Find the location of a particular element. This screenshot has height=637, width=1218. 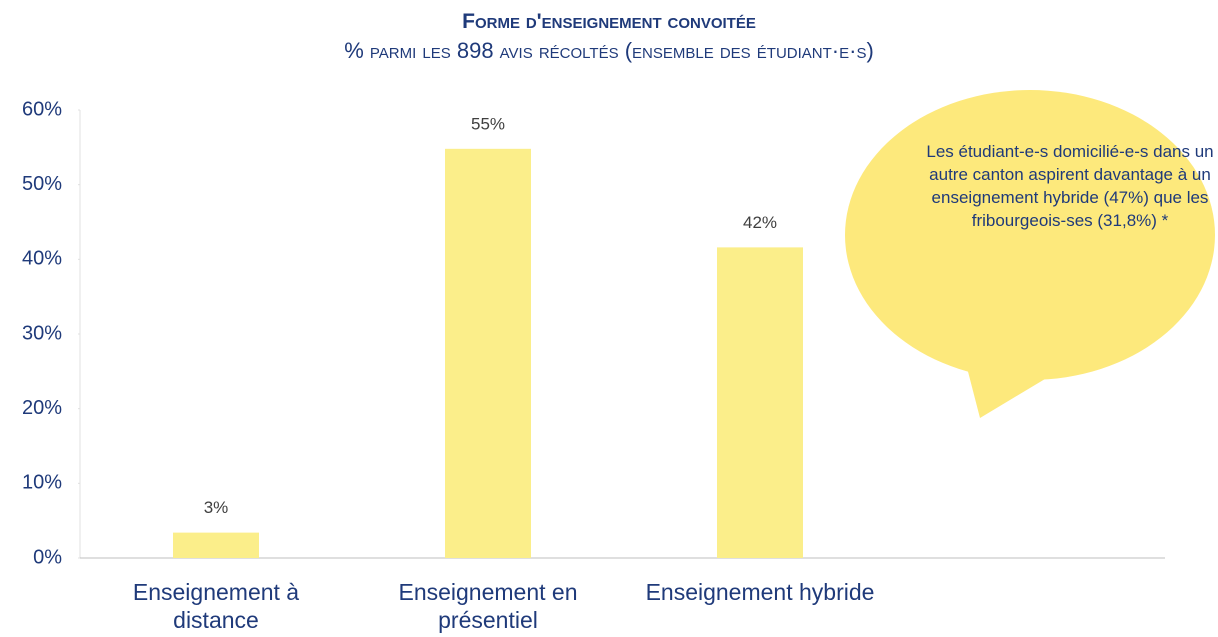

data-label: 3% is located at coordinates (216, 507).